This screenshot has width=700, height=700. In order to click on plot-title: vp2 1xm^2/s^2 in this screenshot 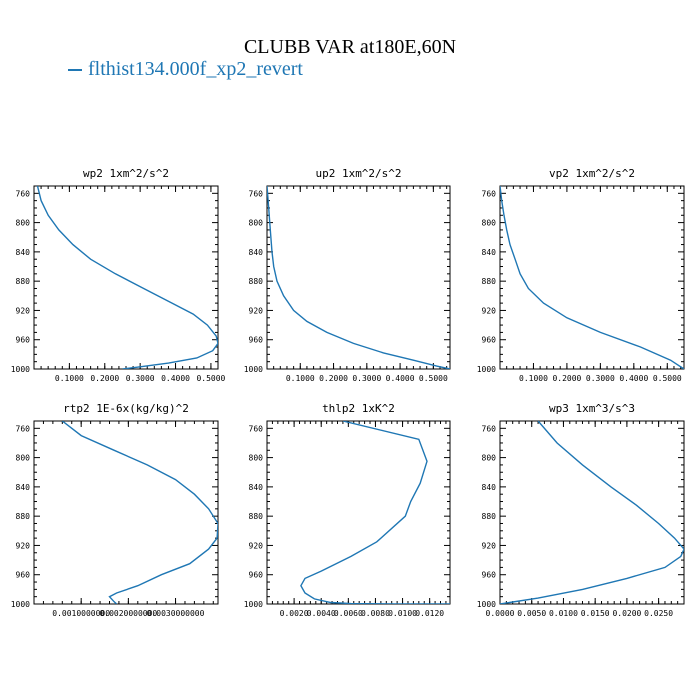, I will do `click(592, 173)`.